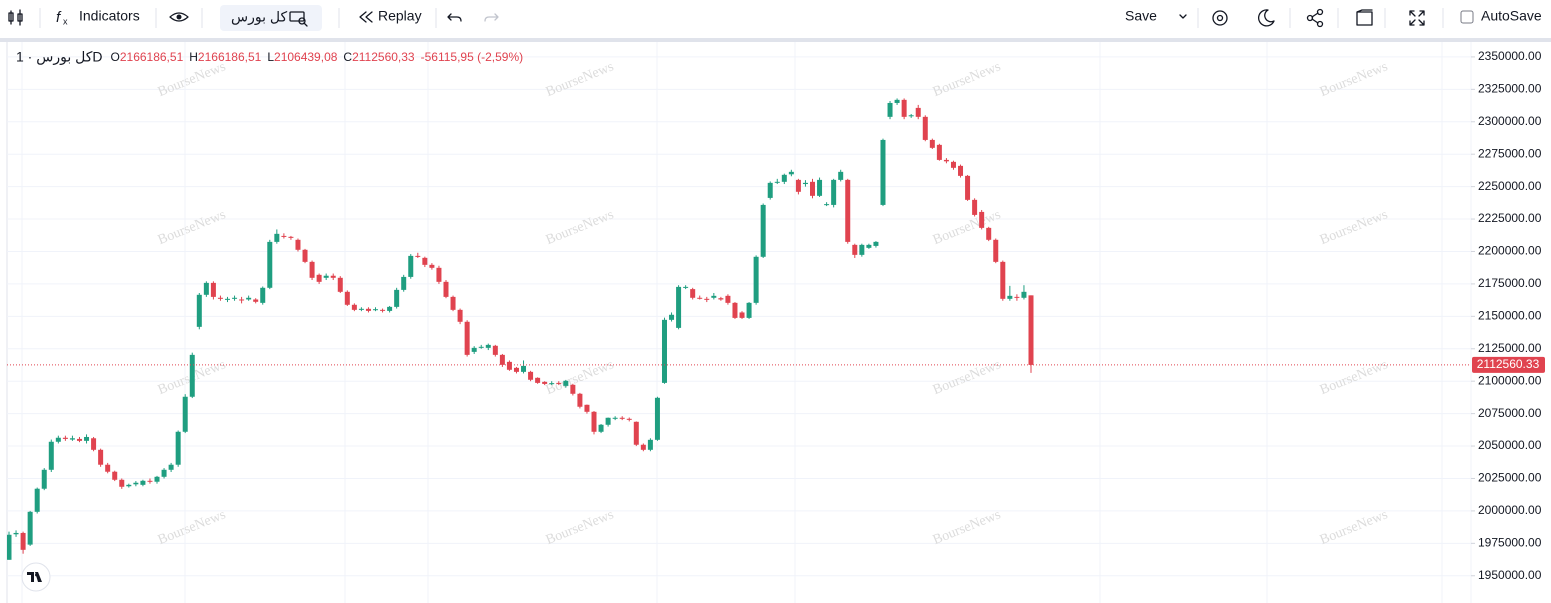  Describe the element at coordinates (1315, 18) in the screenshot. I see `share-button` at that location.